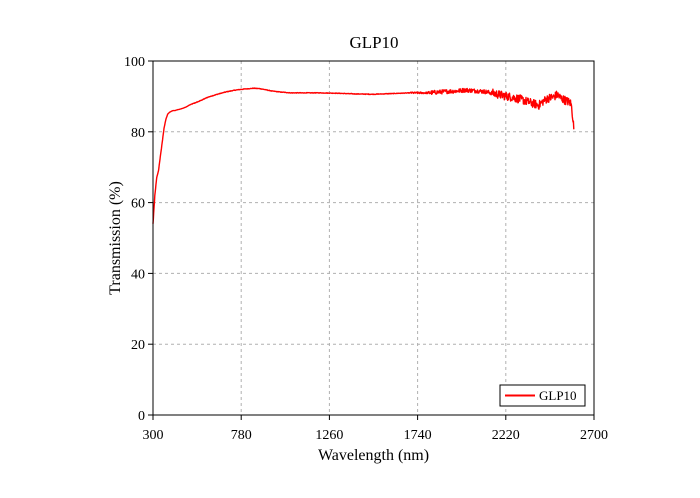  What do you see at coordinates (373, 455) in the screenshot?
I see `x-axis-label: Wavelength (nm)` at bounding box center [373, 455].